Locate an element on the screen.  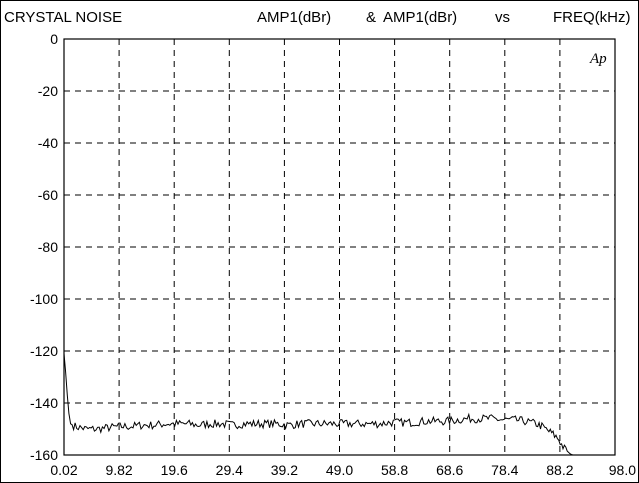
x-tick-label: 58.8 is located at coordinates (394, 470).